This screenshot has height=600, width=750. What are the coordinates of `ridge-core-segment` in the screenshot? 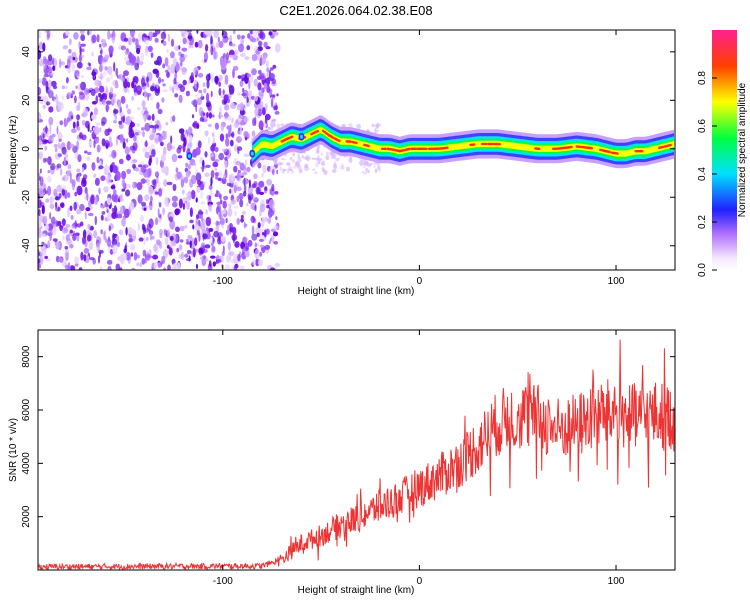 It's located at (407, 149).